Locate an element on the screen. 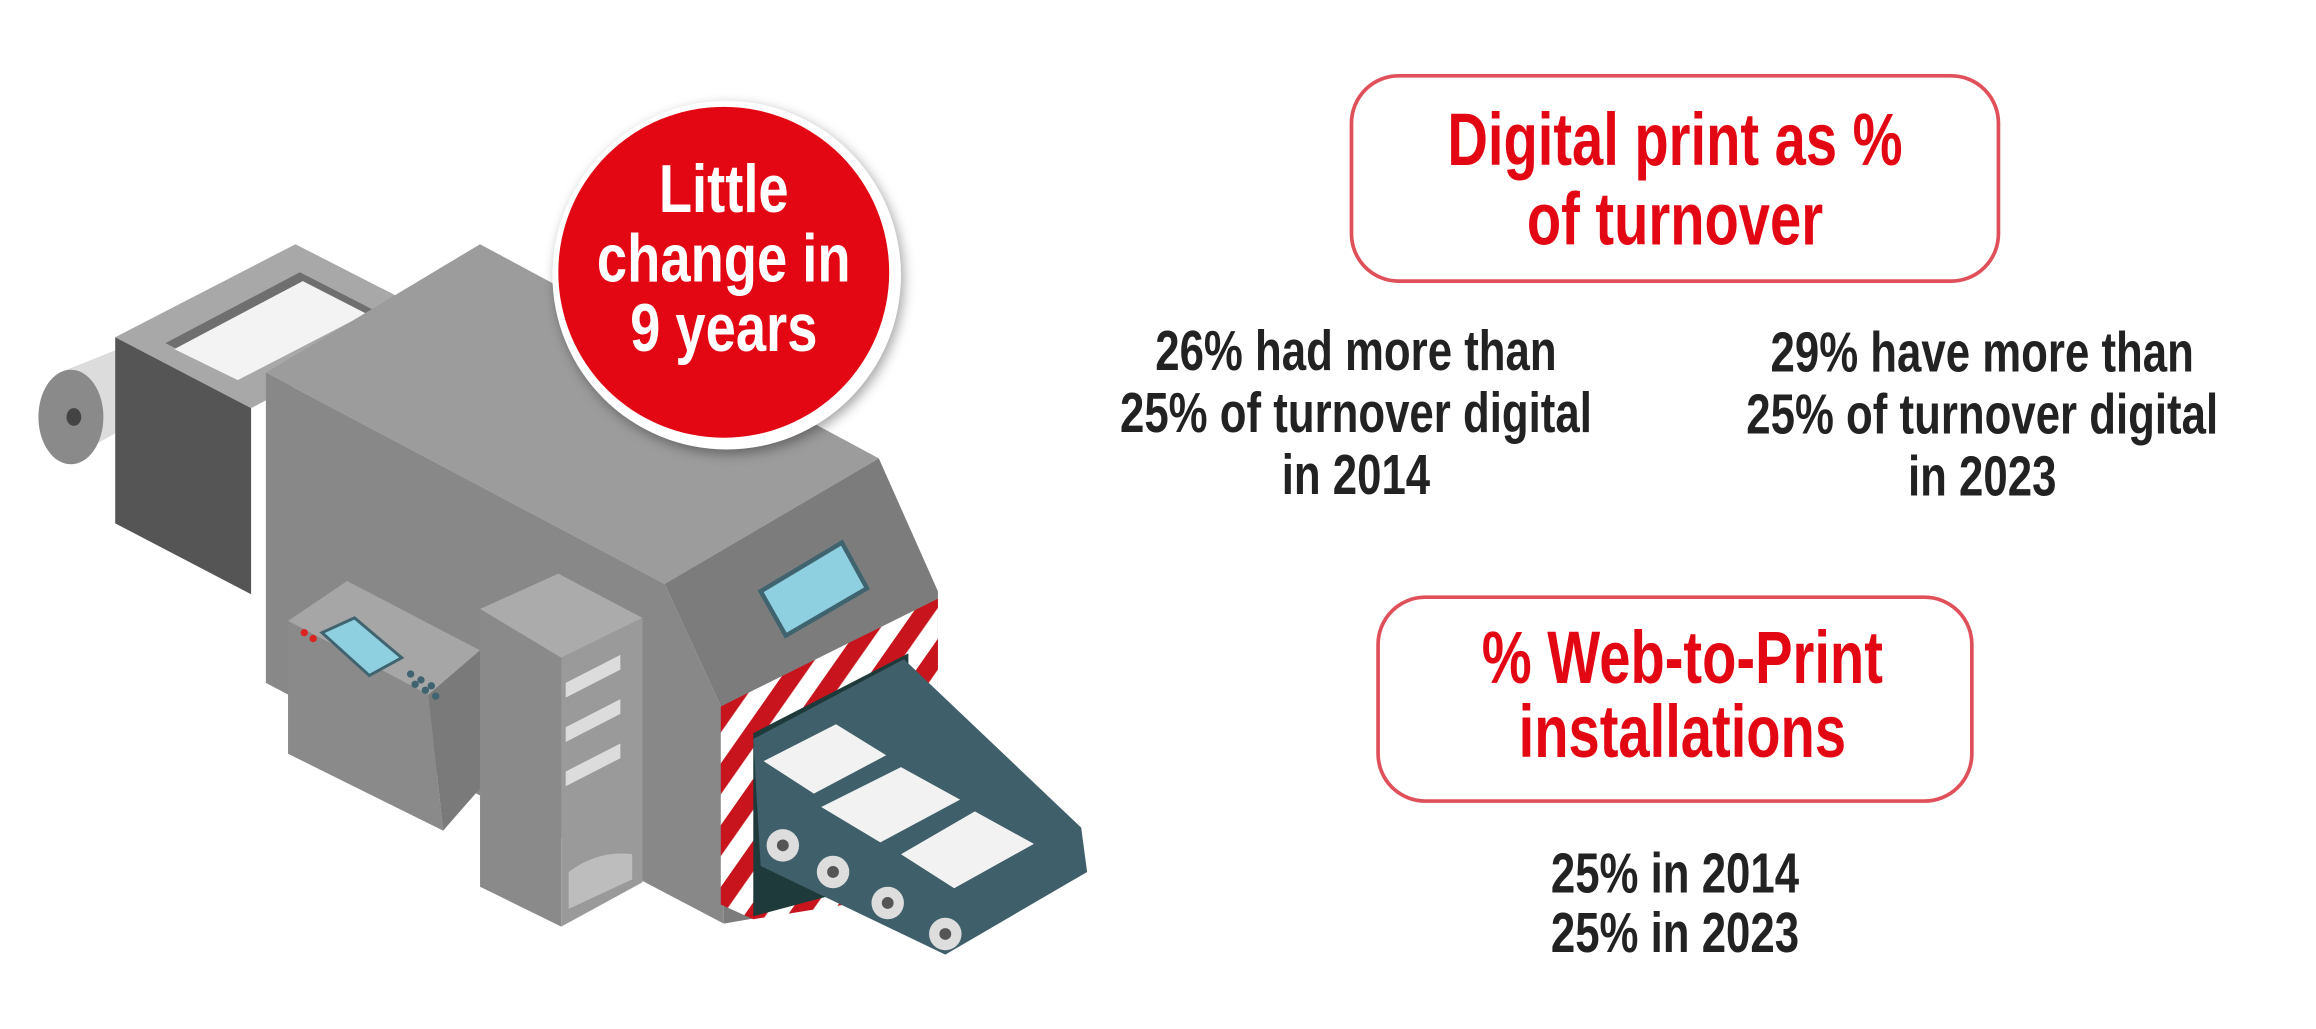 The height and width of the screenshot is (1029, 2316). stat-line: 26% had more than is located at coordinates (1355, 351).